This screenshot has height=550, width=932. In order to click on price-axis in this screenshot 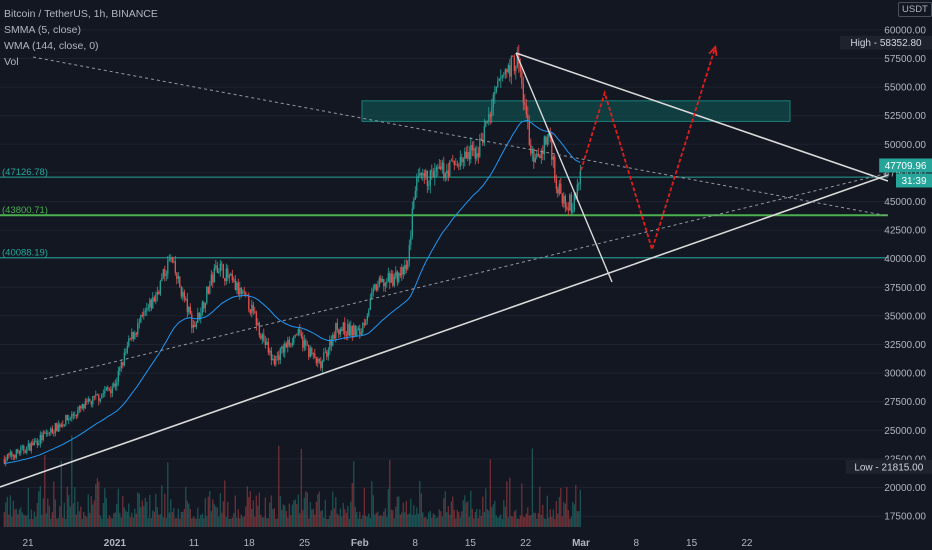, I will do `click(910, 275)`.